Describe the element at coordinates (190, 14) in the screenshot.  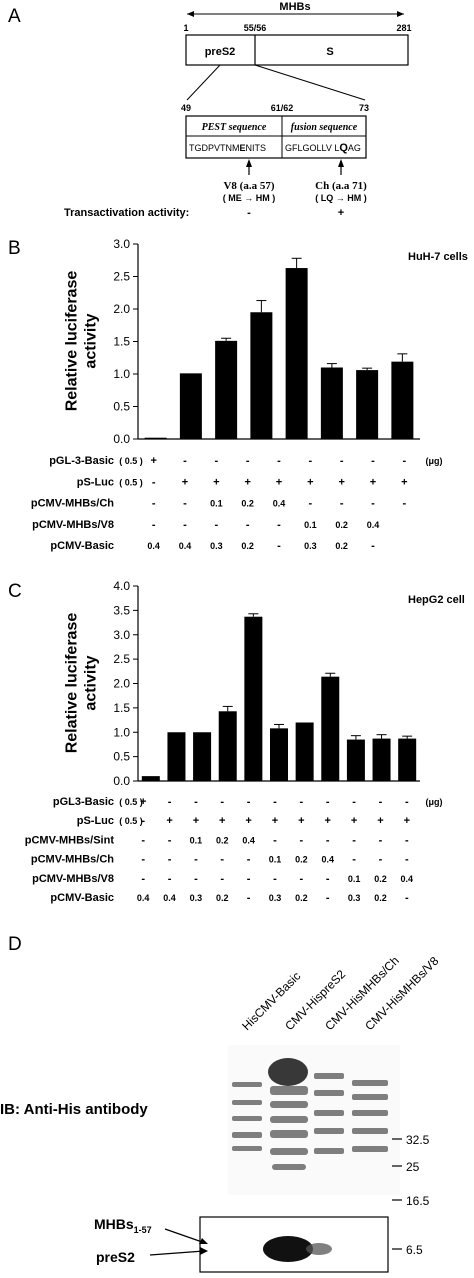
I see `arrow-left-head` at that location.